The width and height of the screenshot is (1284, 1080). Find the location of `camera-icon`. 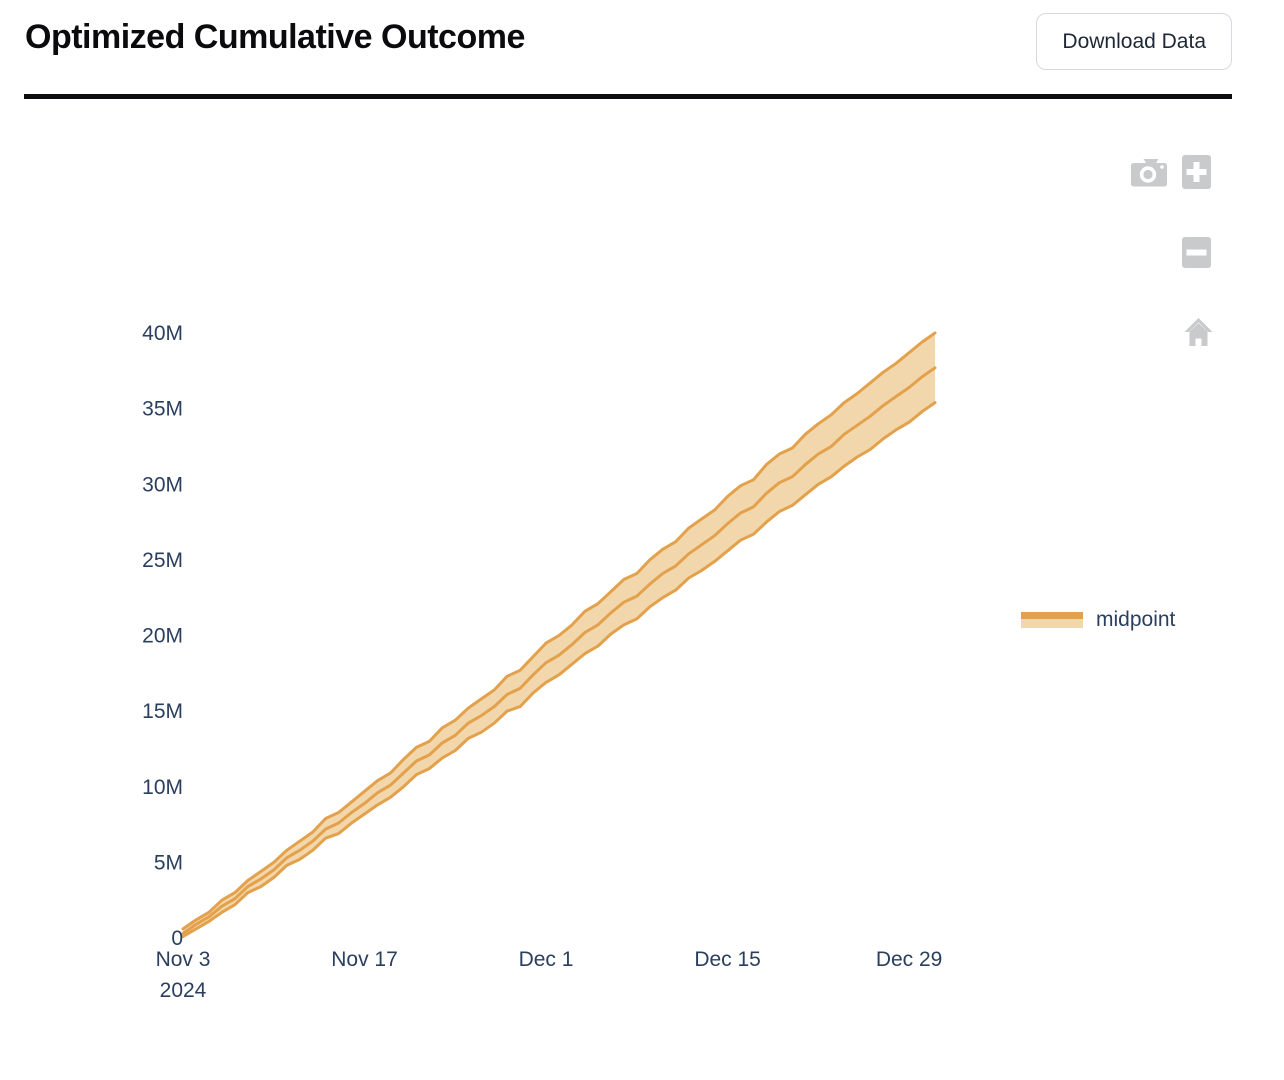

camera-icon is located at coordinates (1149, 172).